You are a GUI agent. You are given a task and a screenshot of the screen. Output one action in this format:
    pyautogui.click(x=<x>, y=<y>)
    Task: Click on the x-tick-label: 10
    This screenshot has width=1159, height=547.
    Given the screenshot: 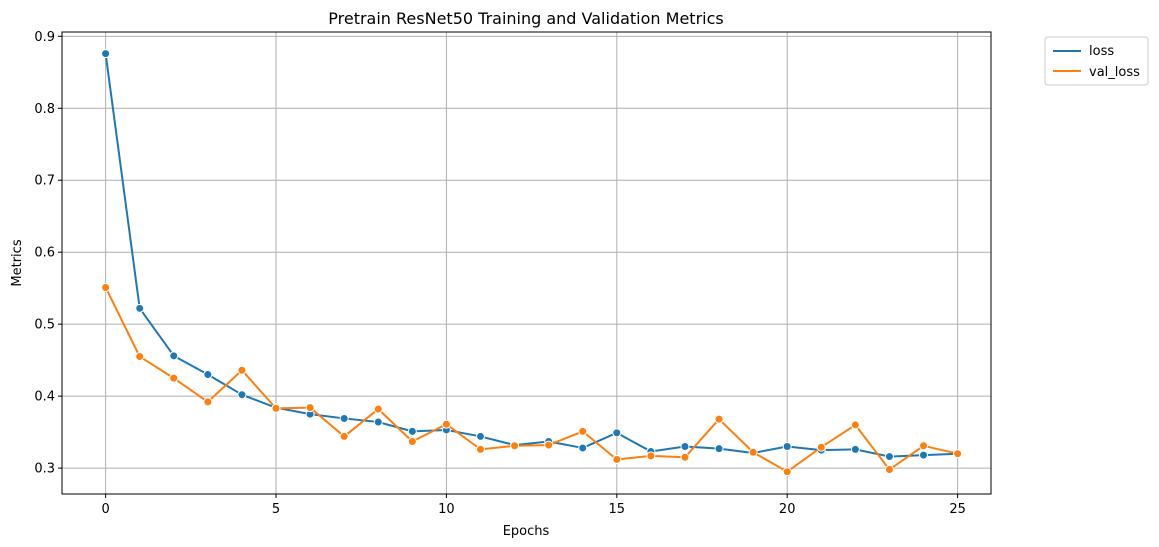 What is the action you would take?
    pyautogui.click(x=446, y=509)
    